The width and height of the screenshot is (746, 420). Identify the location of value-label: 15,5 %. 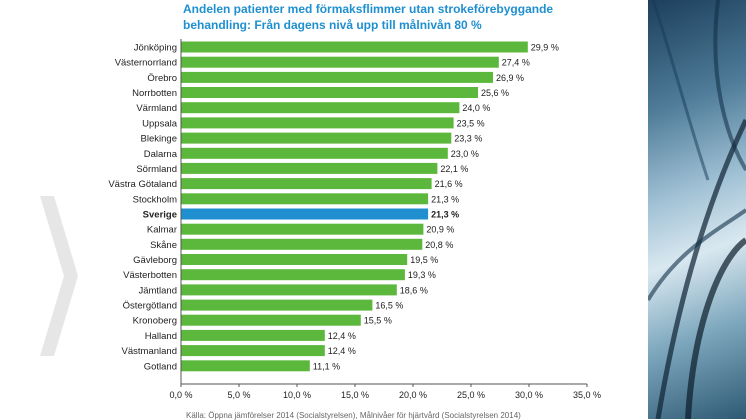
(378, 321).